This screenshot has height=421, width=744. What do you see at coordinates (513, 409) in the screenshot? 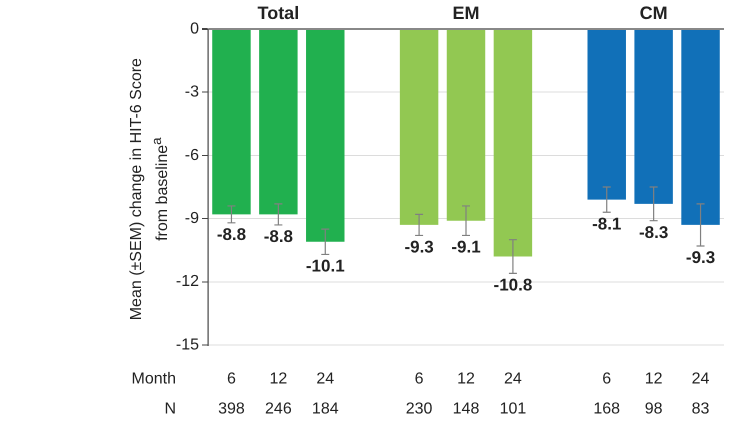
I see `text: 101` at bounding box center [513, 409].